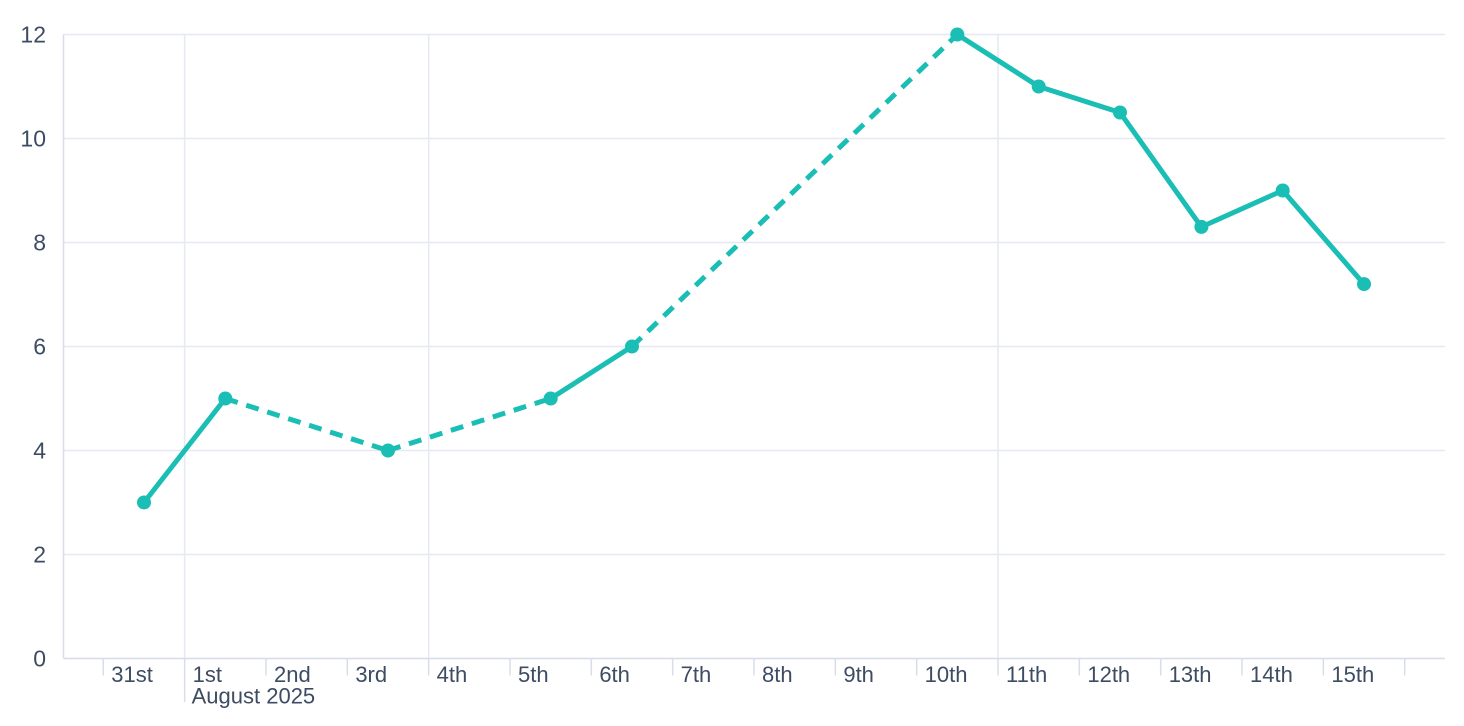 The height and width of the screenshot is (726, 1464). What do you see at coordinates (452, 674) in the screenshot?
I see `x-axis-label-4th: 4th` at bounding box center [452, 674].